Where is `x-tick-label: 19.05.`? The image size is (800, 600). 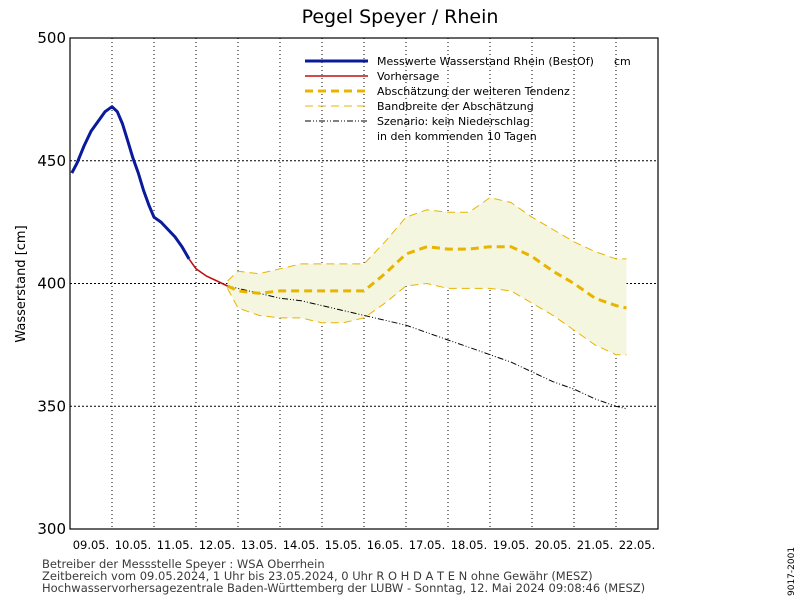 x-tick-label: 19.05. is located at coordinates (511, 545).